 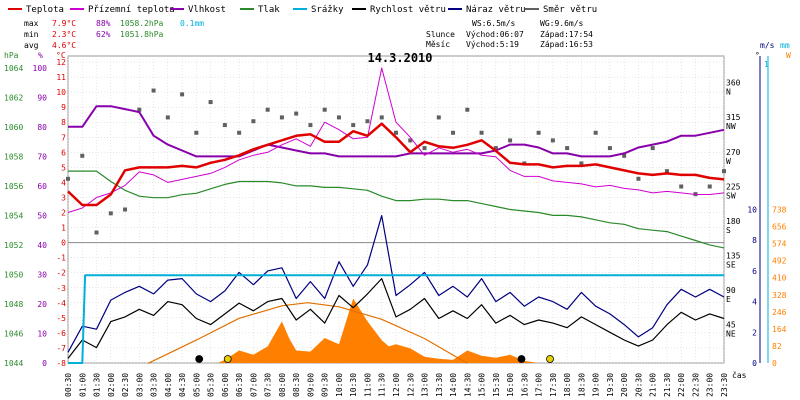 What do you see at coordinates (63, 107) in the screenshot?
I see `axis-c-tick: 9` at bounding box center [63, 107].